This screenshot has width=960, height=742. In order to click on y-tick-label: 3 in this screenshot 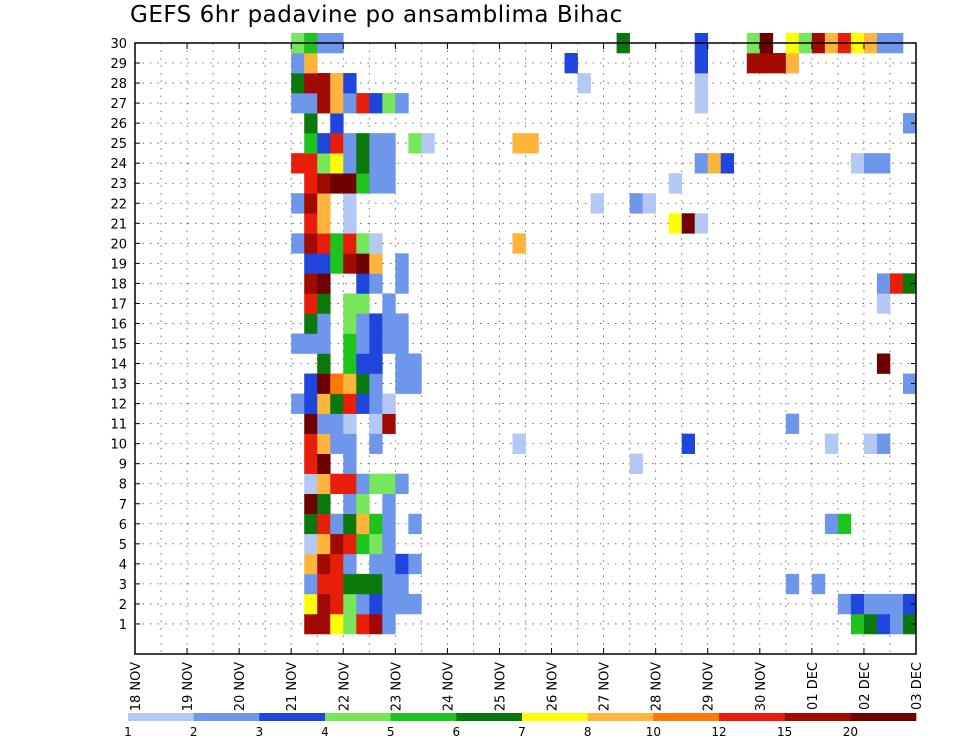, I will do `click(123, 585)`.